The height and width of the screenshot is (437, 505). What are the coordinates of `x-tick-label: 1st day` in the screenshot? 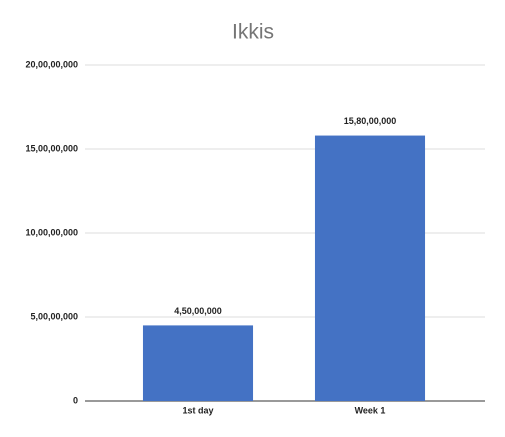 It's located at (197, 410).